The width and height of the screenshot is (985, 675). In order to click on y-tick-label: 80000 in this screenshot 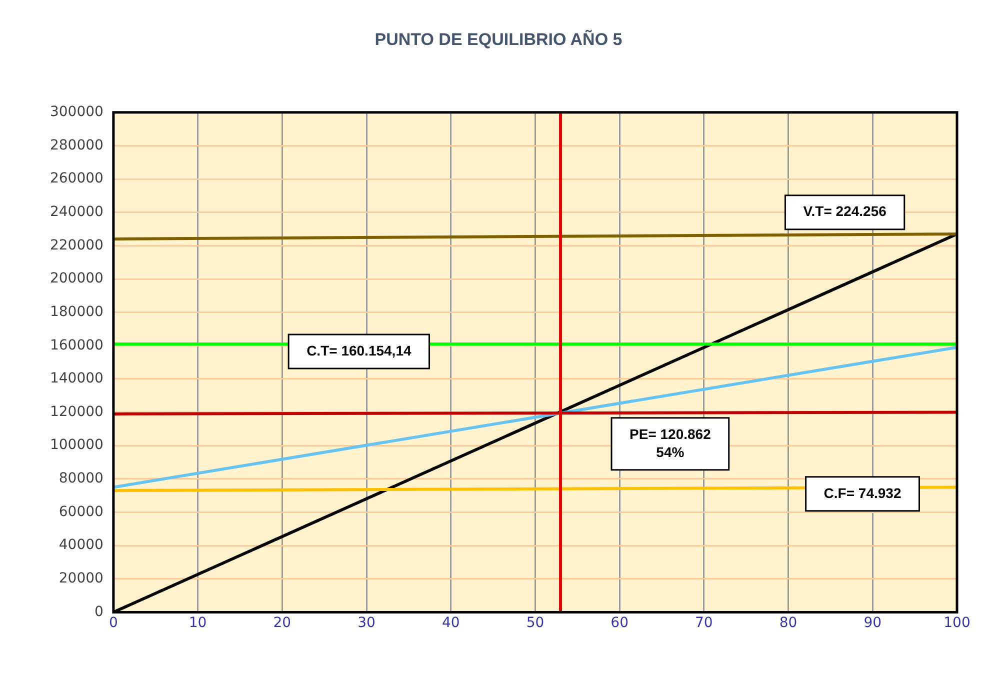, I will do `click(81, 478)`.